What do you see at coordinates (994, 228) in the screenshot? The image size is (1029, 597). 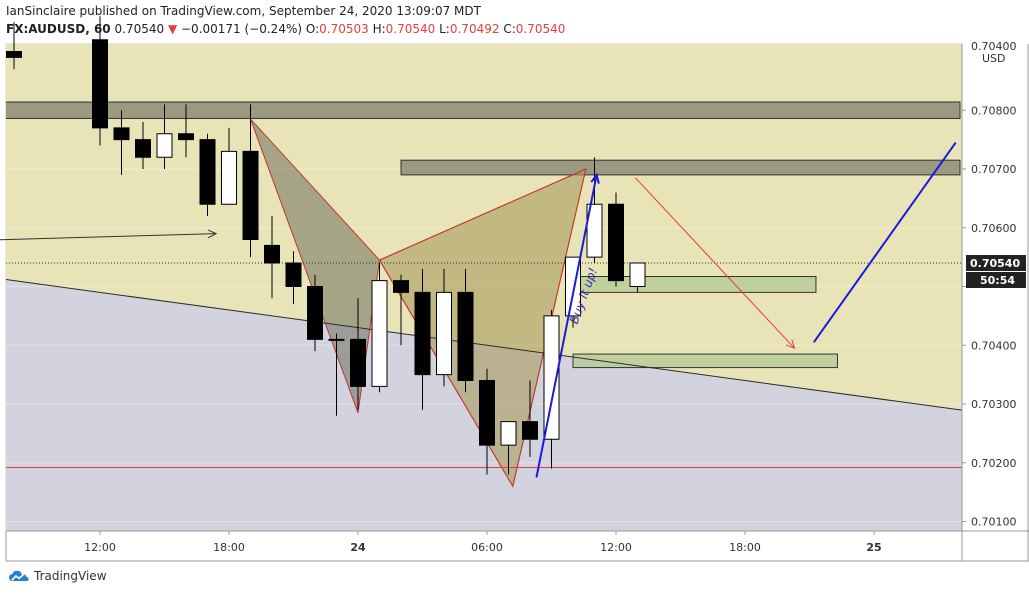 I see `y-tick-label: 0.70600` at bounding box center [994, 228].